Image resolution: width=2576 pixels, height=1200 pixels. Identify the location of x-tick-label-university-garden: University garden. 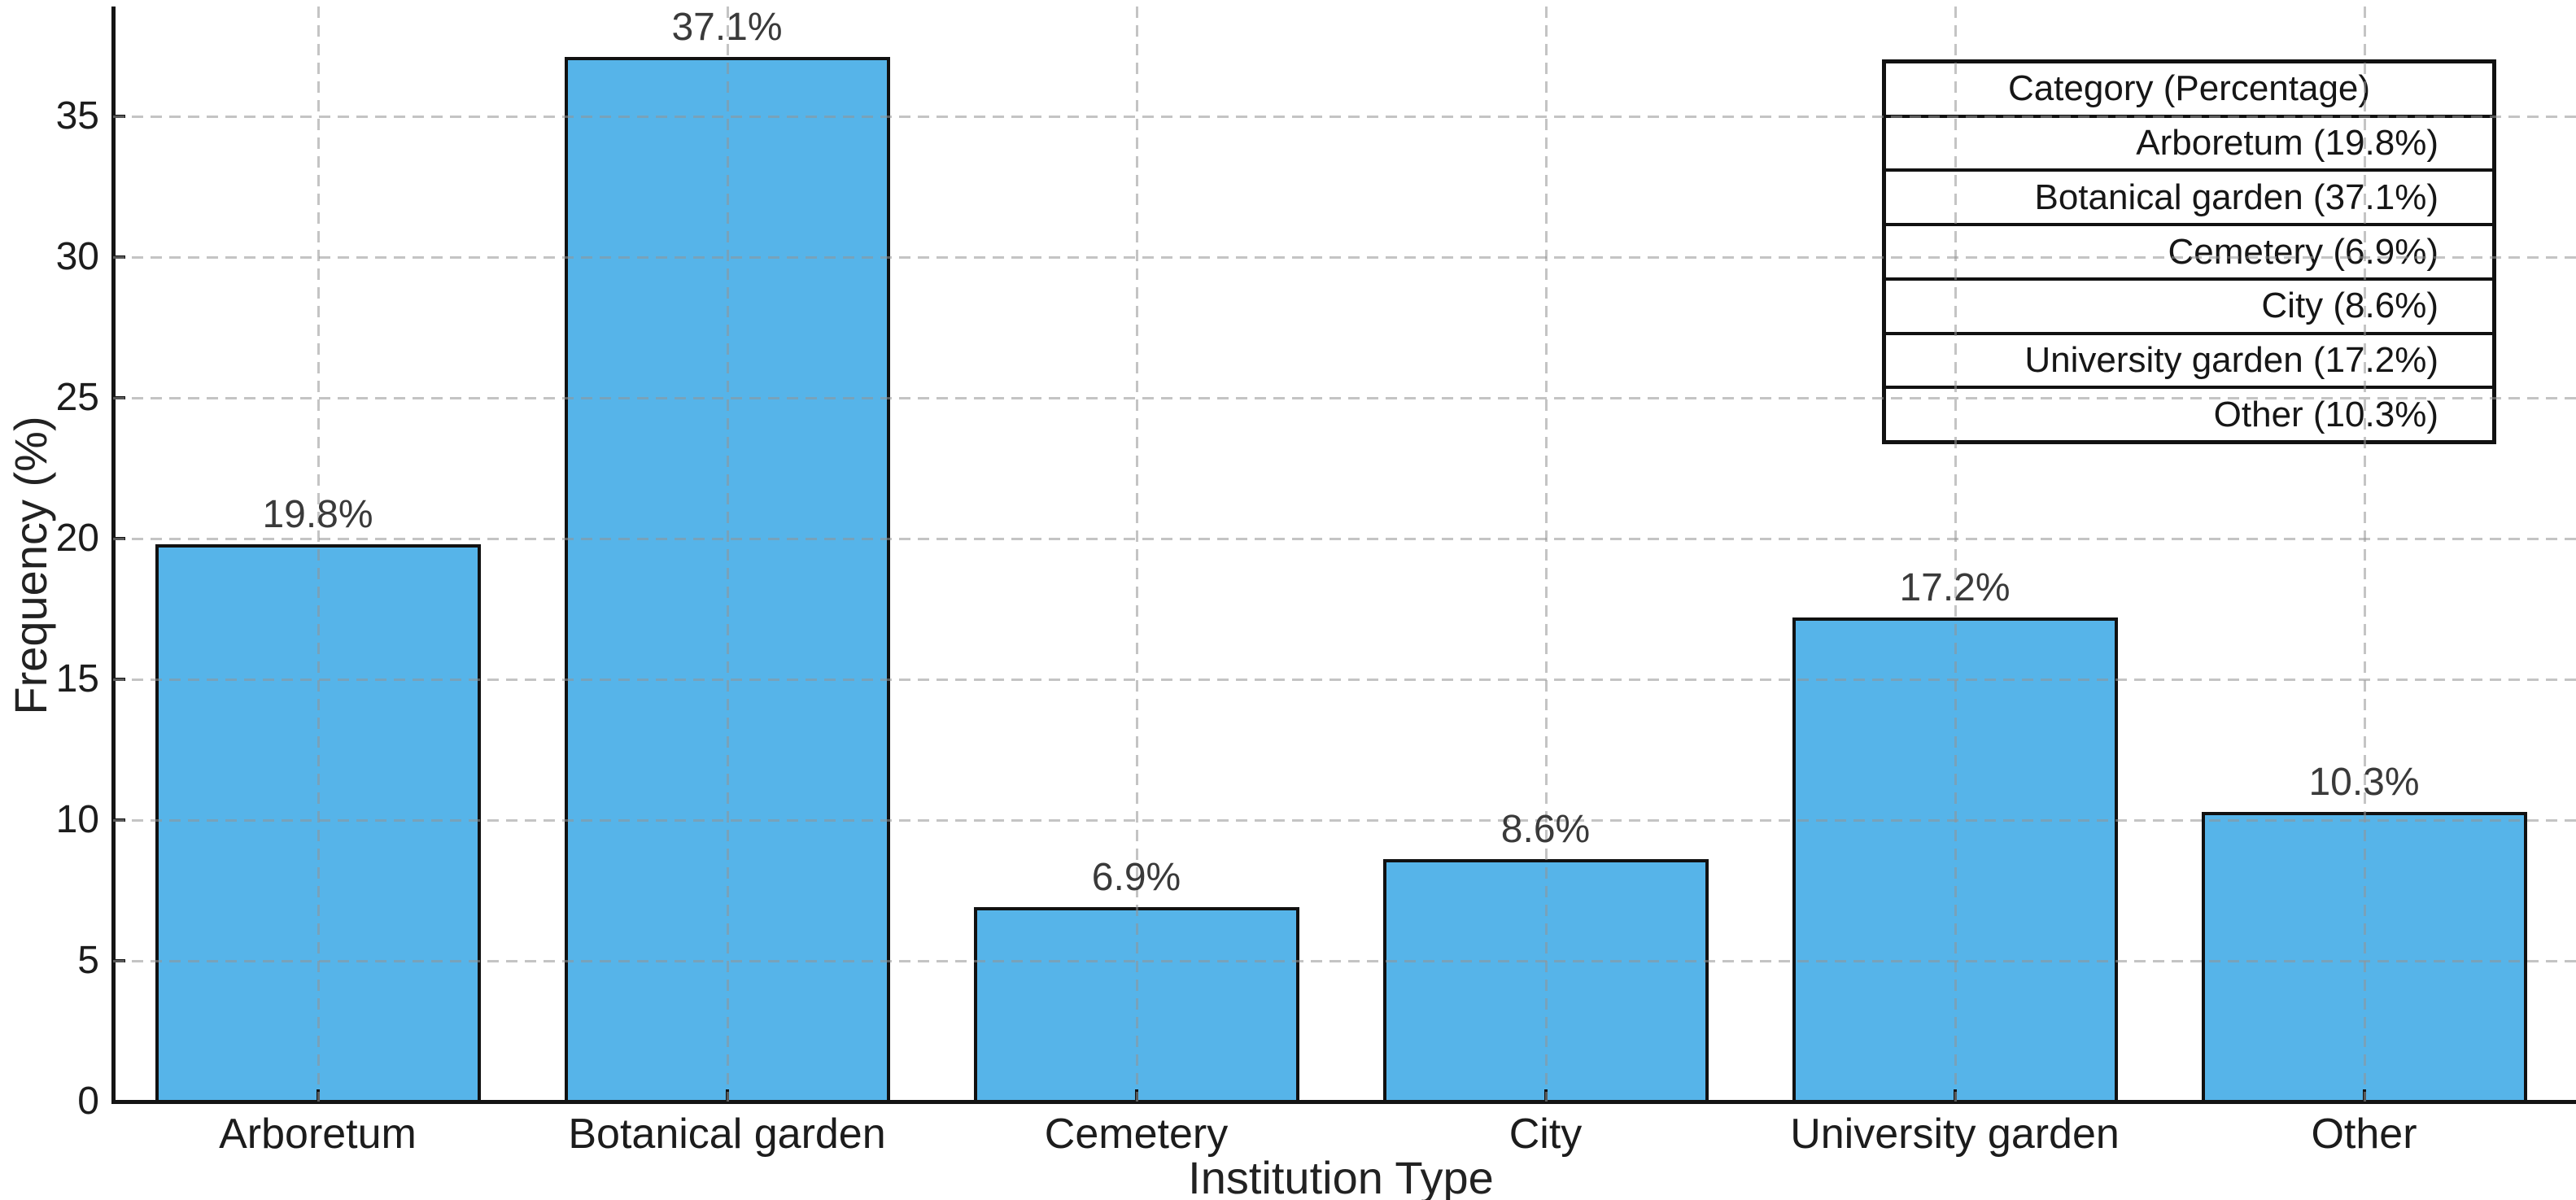
(1955, 1135).